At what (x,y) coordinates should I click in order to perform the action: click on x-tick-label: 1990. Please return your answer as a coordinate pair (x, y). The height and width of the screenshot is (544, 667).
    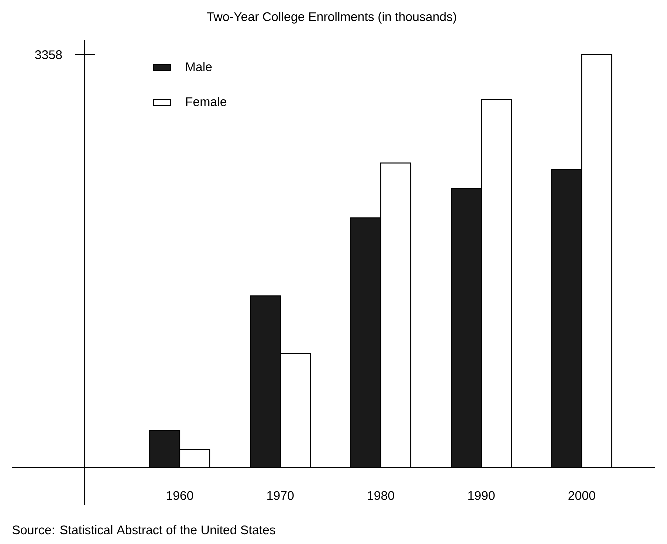
    Looking at the image, I should click on (481, 495).